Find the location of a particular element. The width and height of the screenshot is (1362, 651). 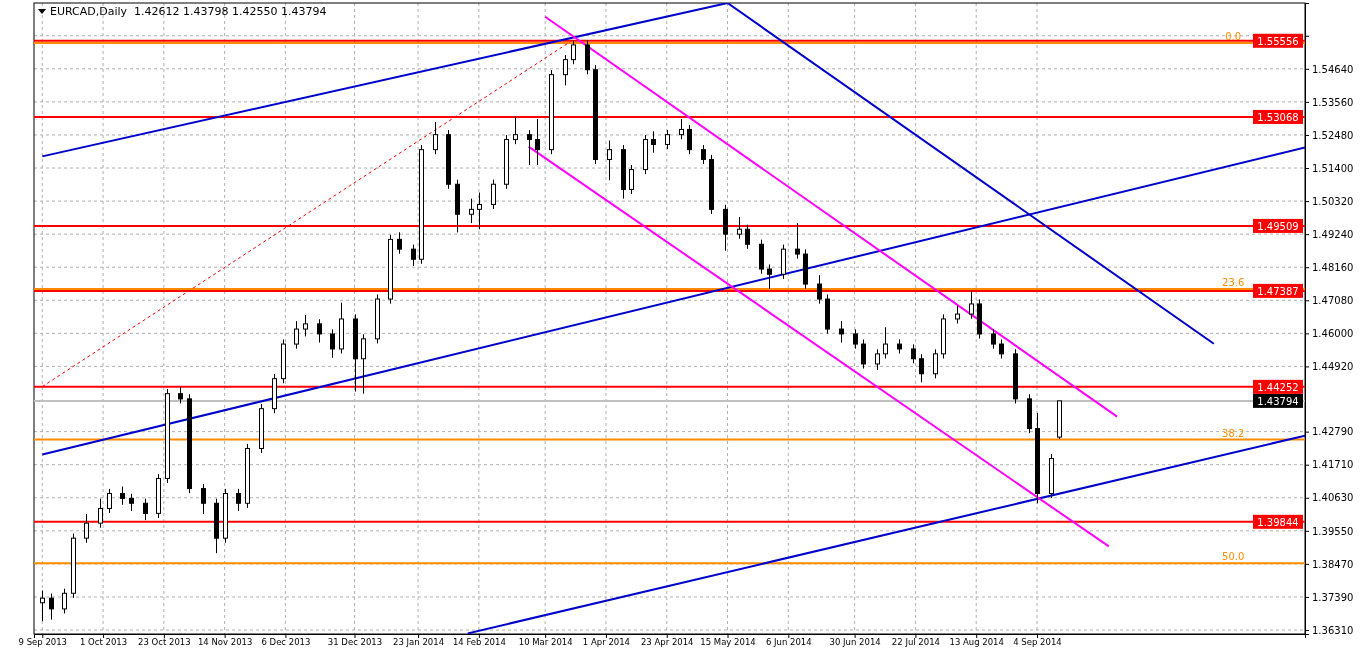

ref-line-label: 1.49509 is located at coordinates (1278, 226).